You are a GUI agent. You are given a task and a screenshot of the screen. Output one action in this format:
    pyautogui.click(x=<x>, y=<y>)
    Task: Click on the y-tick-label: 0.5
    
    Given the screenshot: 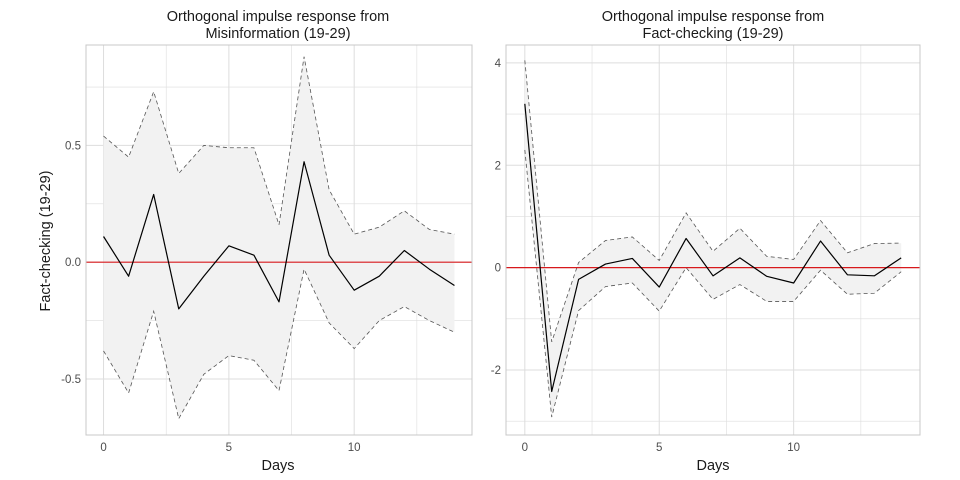 What is the action you would take?
    pyautogui.click(x=73, y=146)
    